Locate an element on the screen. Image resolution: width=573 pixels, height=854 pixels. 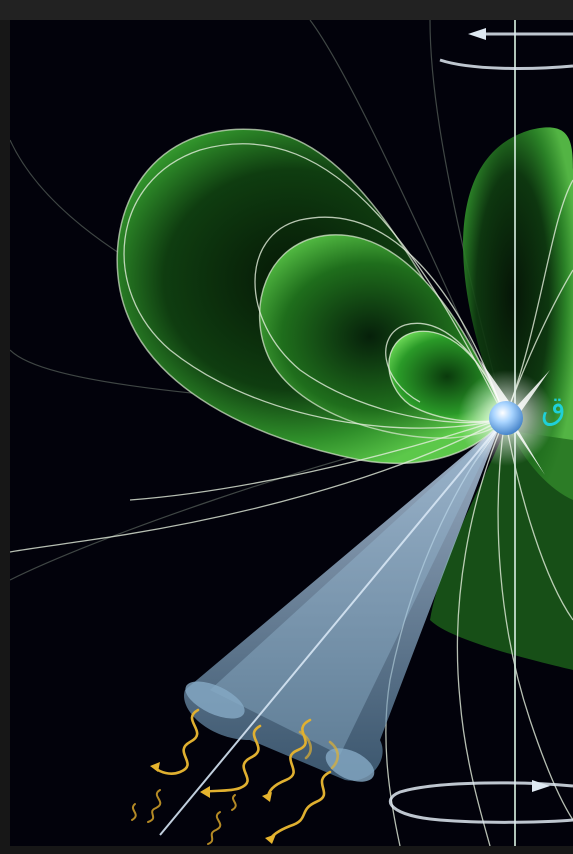
bottom-rotation-arrow is located at coordinates (480, 802).